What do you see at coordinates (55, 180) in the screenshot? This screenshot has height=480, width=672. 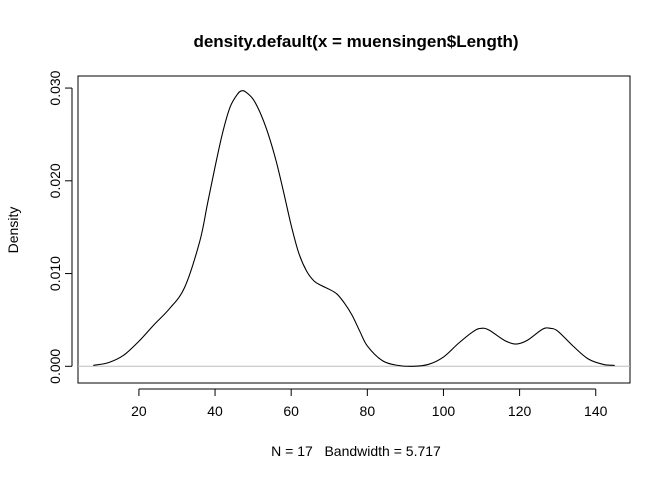 I see `y-tick-label: 0.020` at bounding box center [55, 180].